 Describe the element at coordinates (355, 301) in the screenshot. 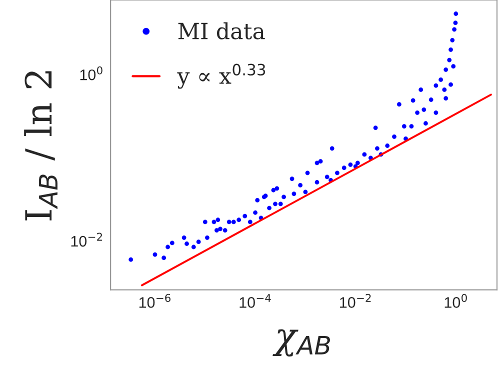

I see `x-tick-label: 10$^{−2}$` at that location.